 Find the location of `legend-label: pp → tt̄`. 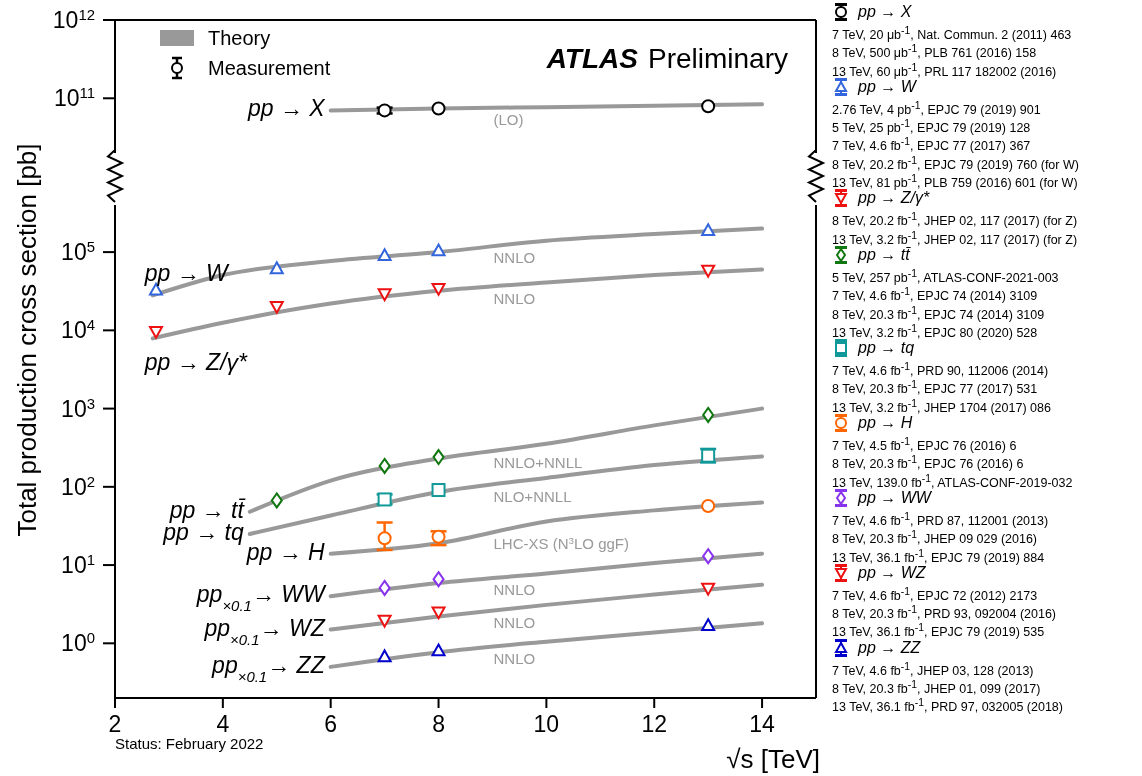

legend-label: pp → tt̄ is located at coordinates (884, 254).